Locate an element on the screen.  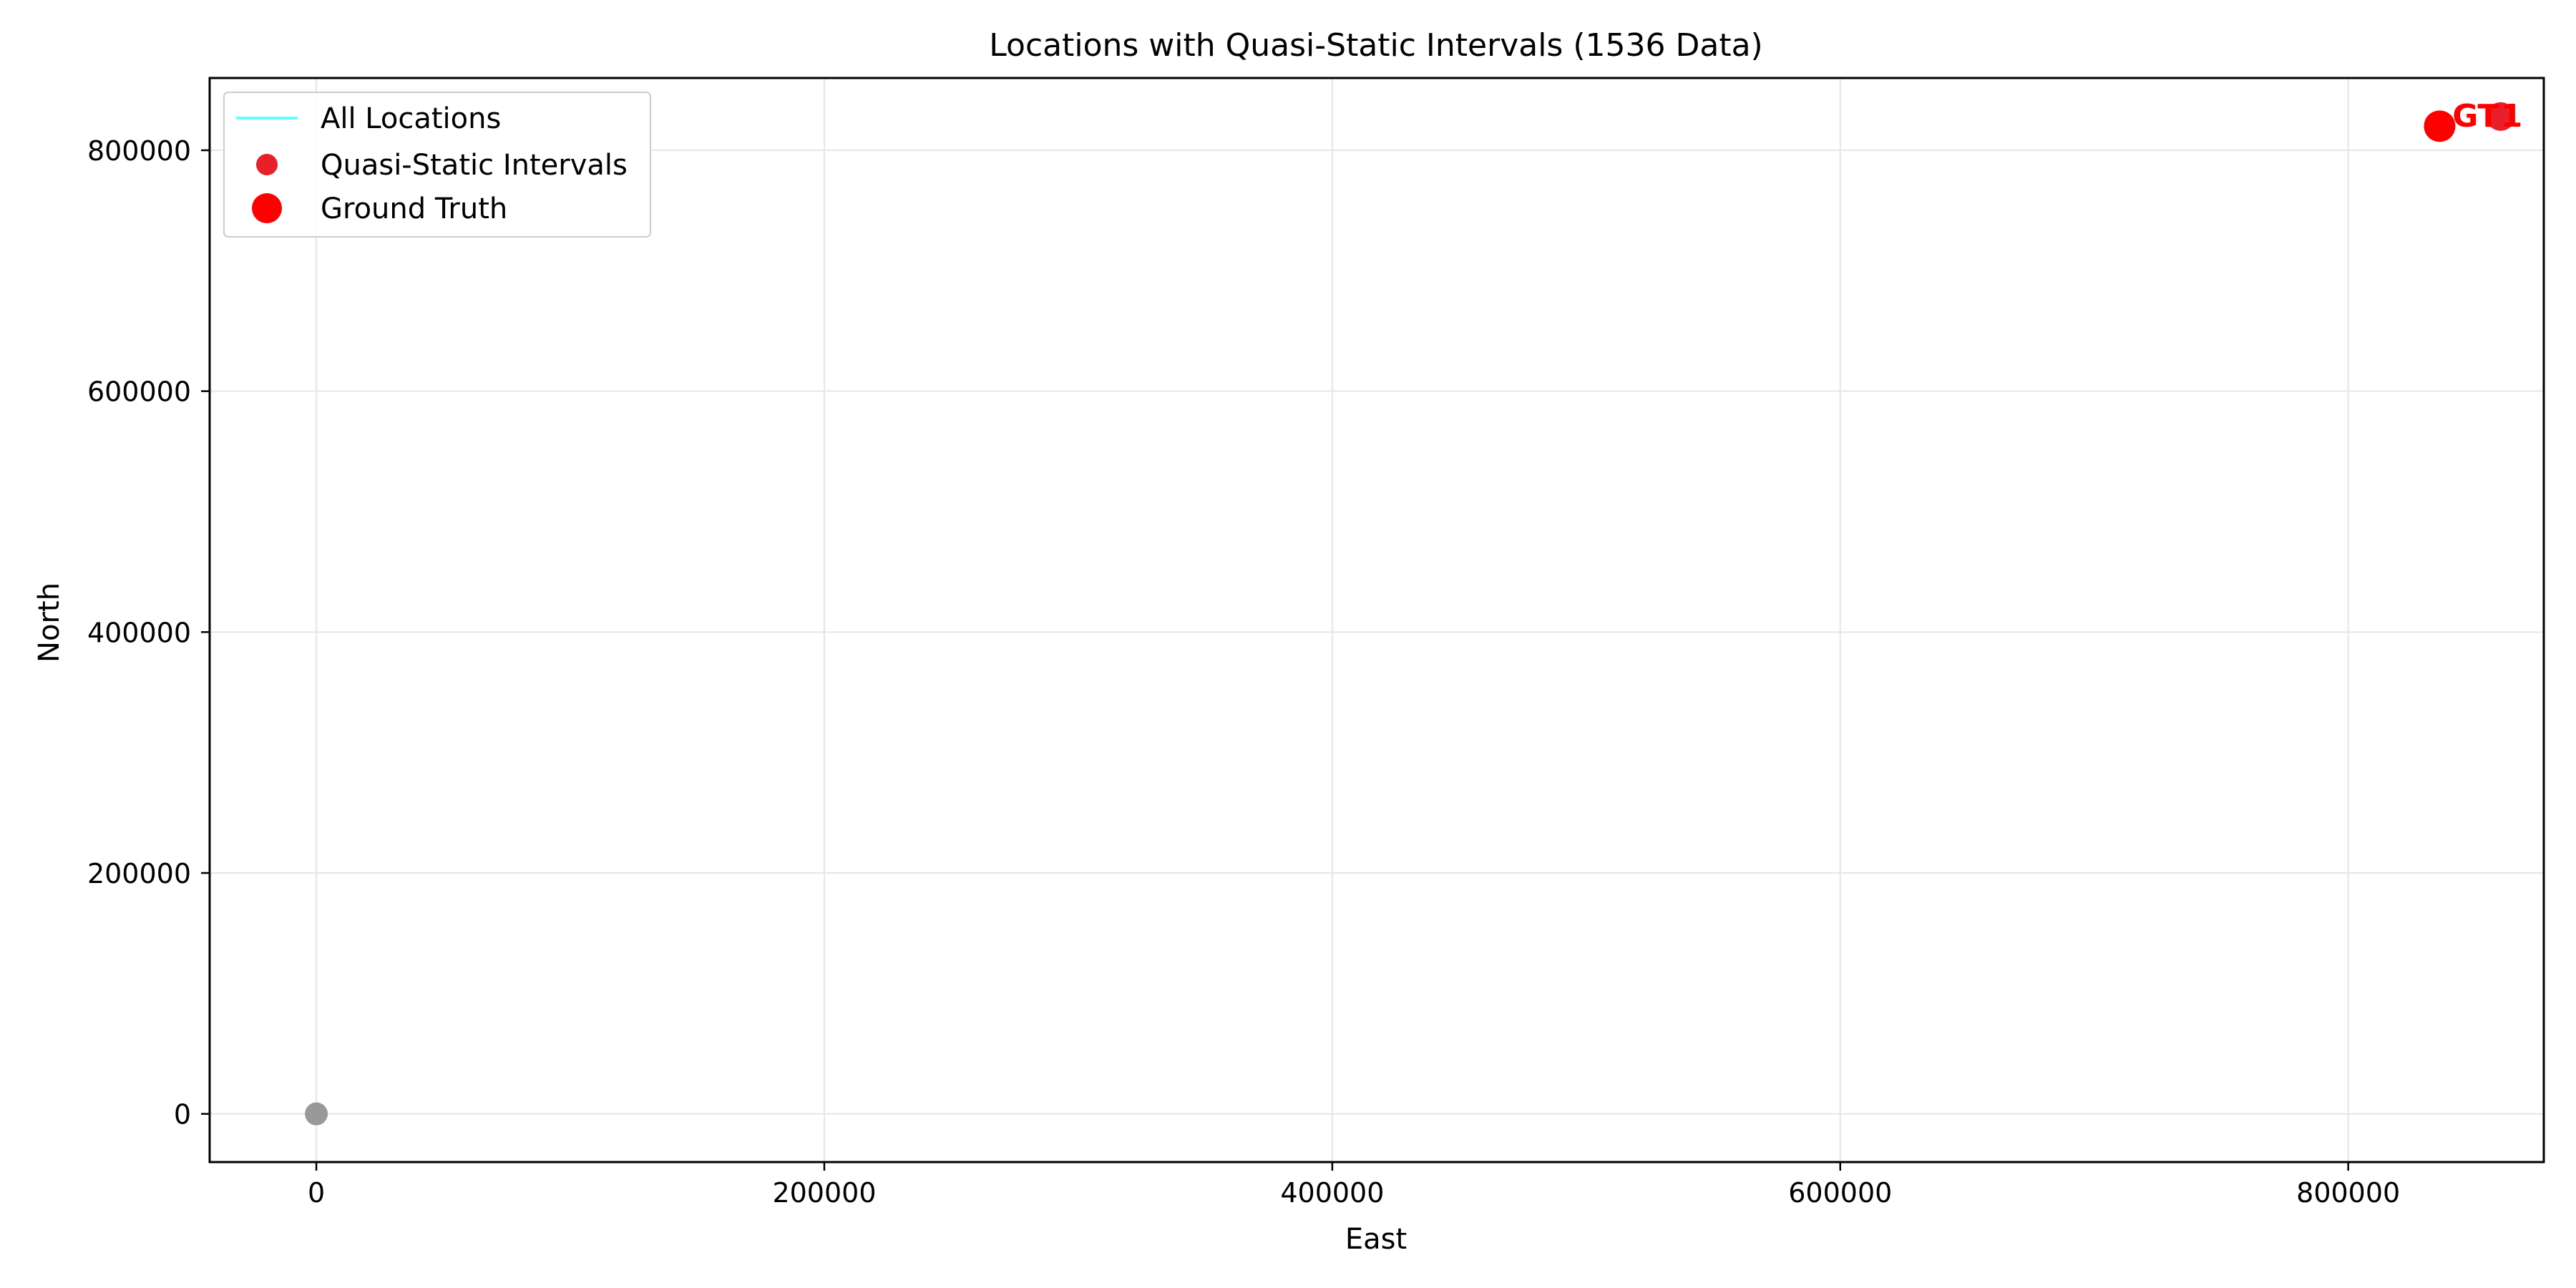
x-tick-label: 0 is located at coordinates (316, 1193).